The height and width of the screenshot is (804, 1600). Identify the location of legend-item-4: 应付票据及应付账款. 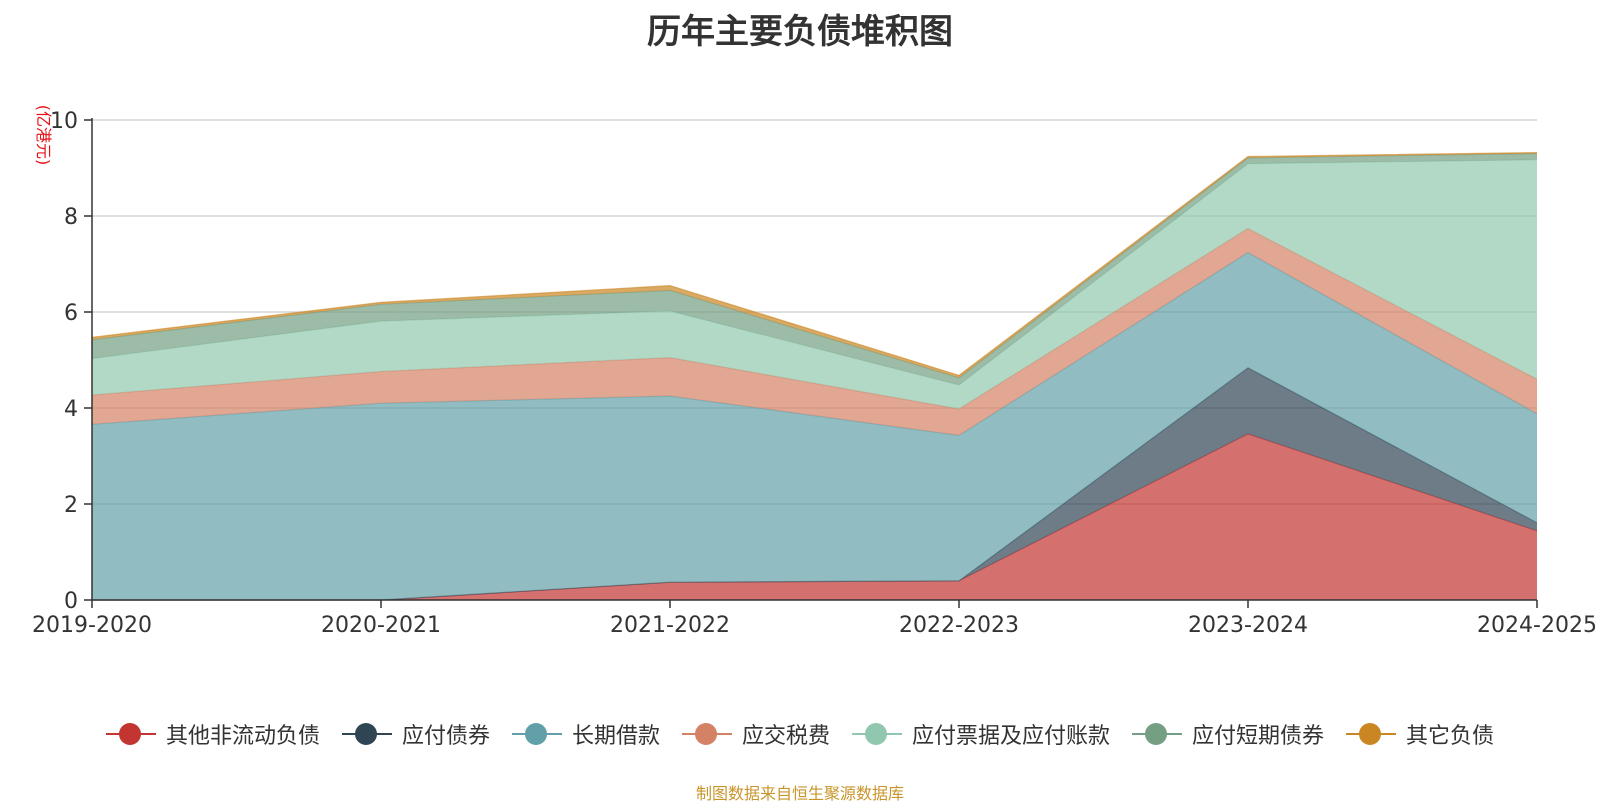
(981, 734).